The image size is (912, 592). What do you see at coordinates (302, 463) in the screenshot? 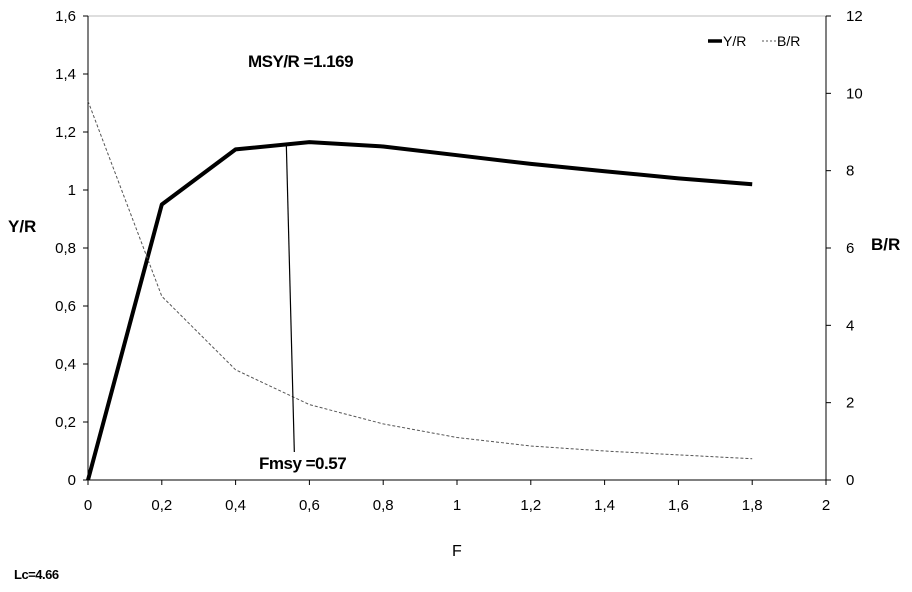
I see `fmsy-annotation: Fmsy =0.57` at bounding box center [302, 463].